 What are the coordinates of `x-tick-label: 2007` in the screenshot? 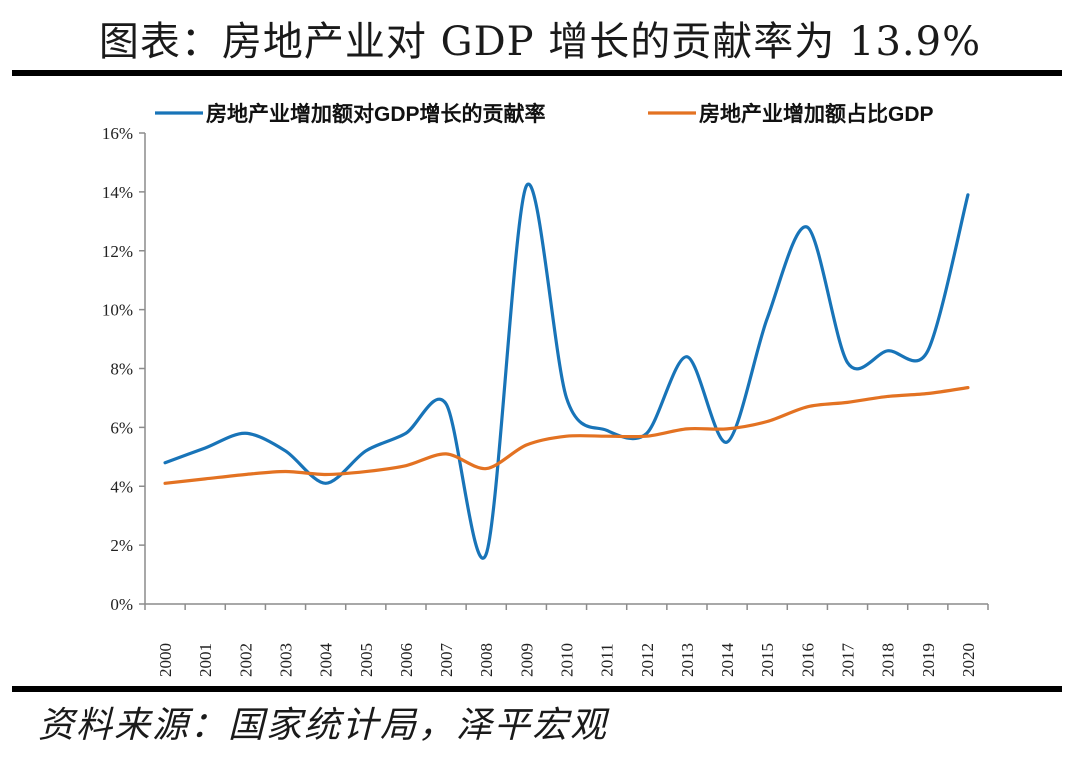 It's located at (446, 660).